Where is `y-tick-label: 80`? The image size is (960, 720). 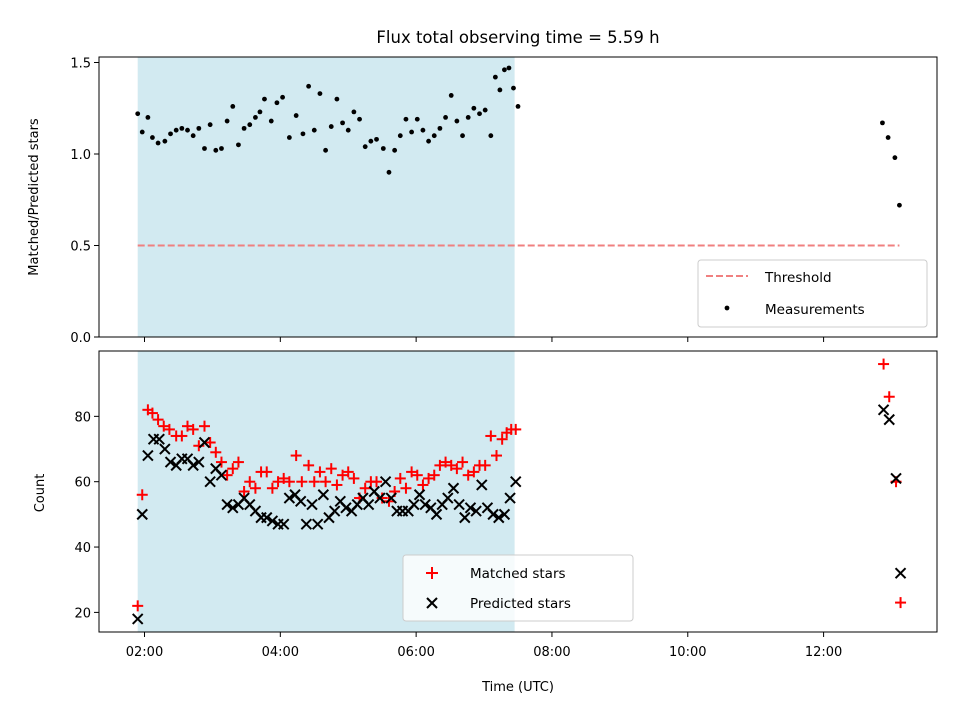 y-tick-label: 80 is located at coordinates (82, 417).